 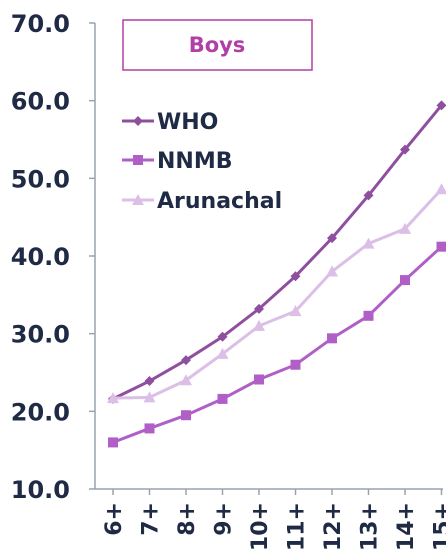 I want to click on x-tick-label: 12+, so click(x=333, y=526).